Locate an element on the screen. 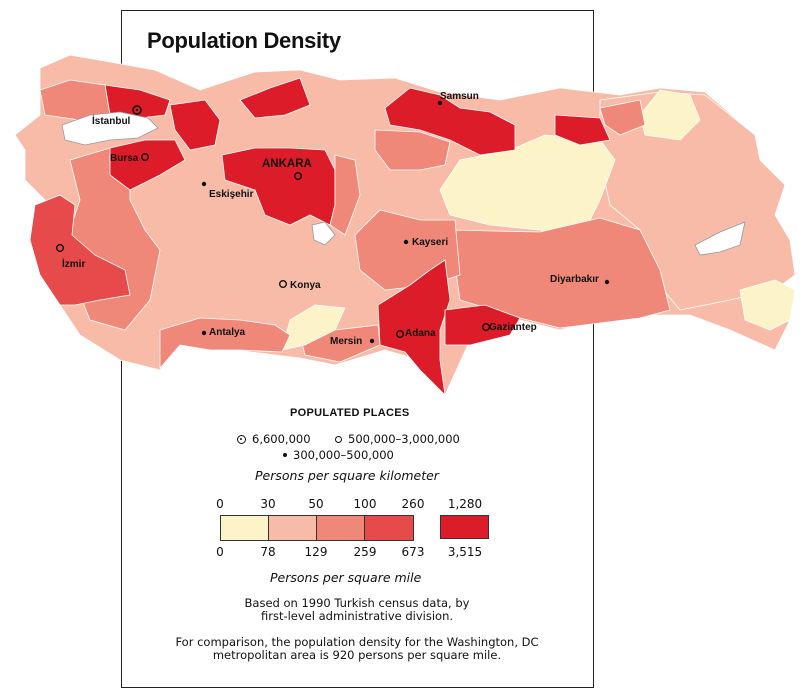 The image size is (806, 694). density-color-scale is located at coordinates (317, 528).